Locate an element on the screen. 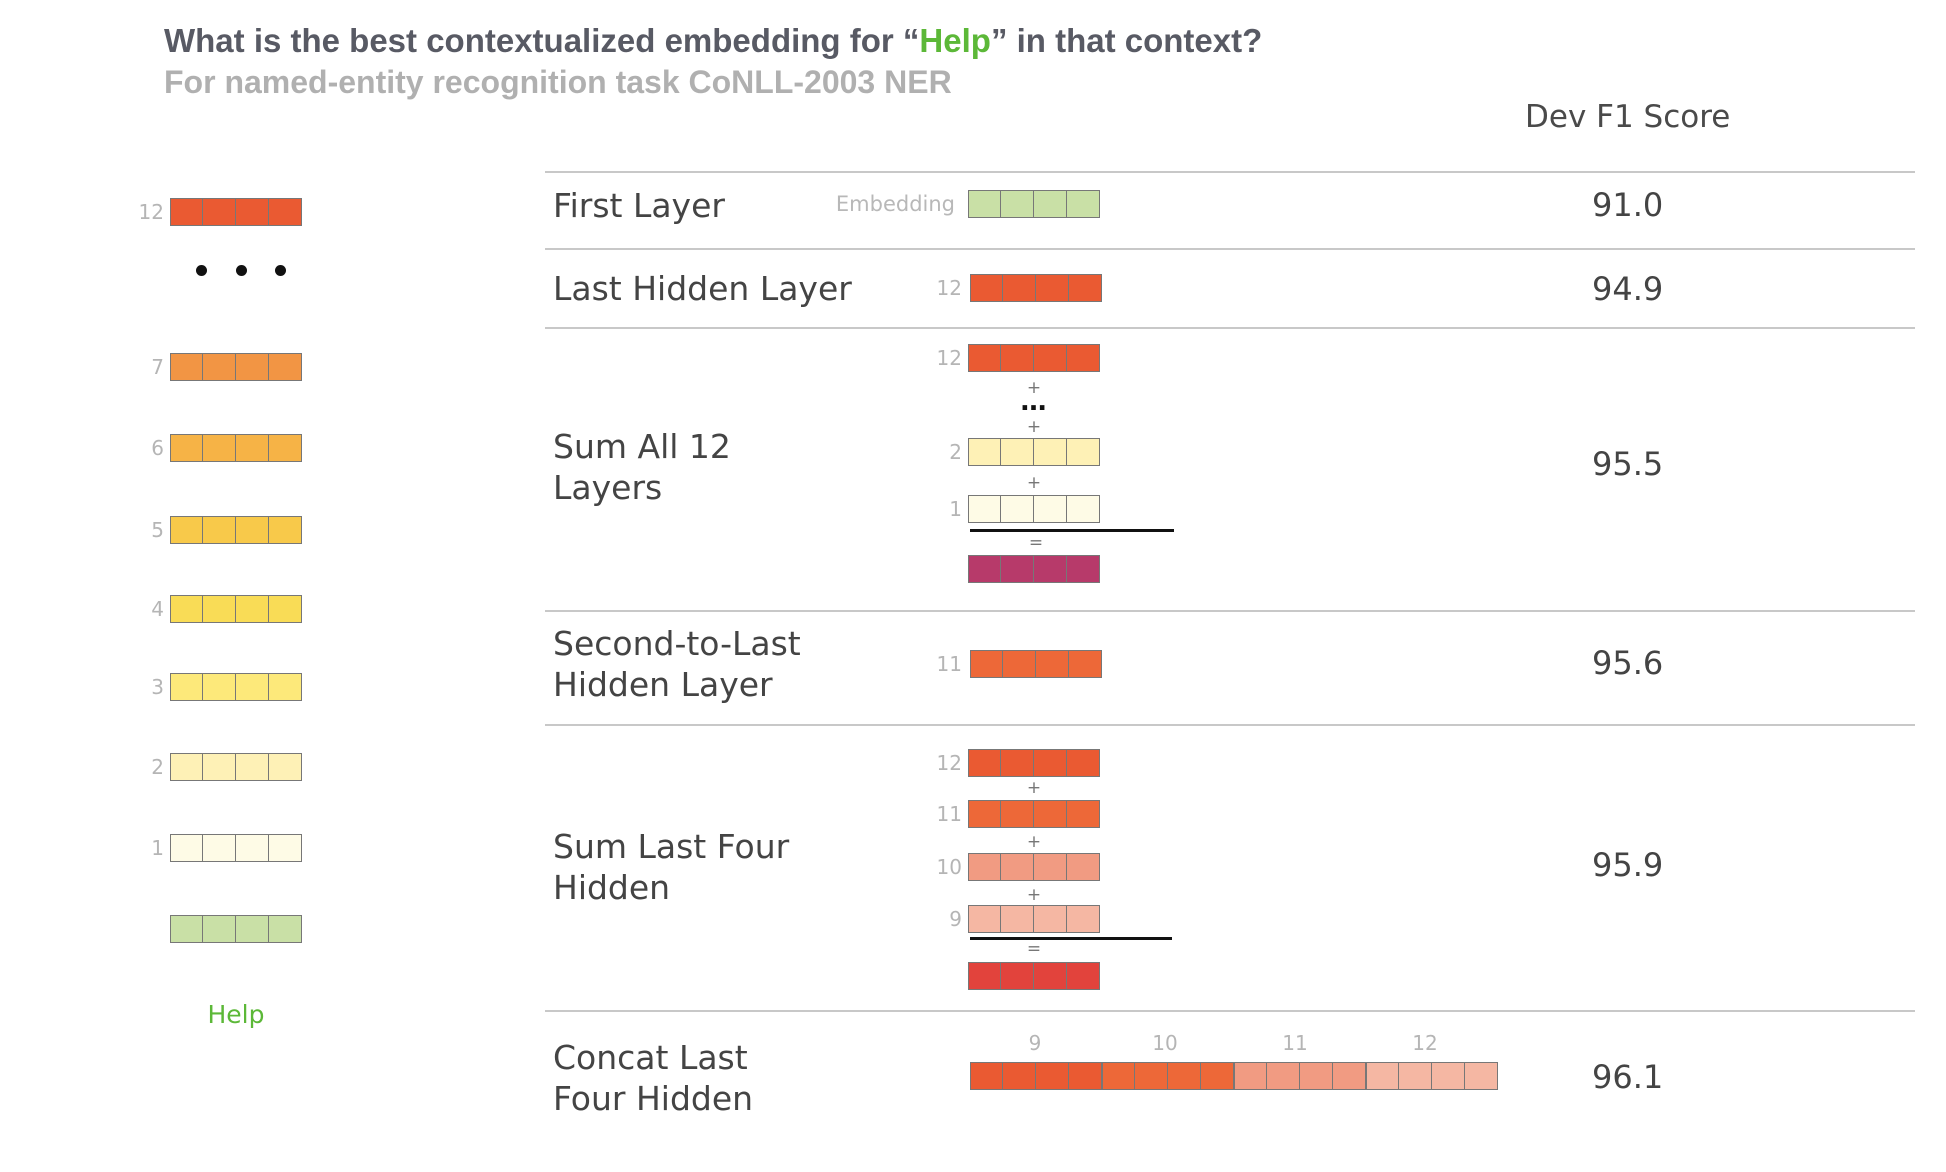 The image size is (1946, 1172). layer-11-vector is located at coordinates (1036, 664).